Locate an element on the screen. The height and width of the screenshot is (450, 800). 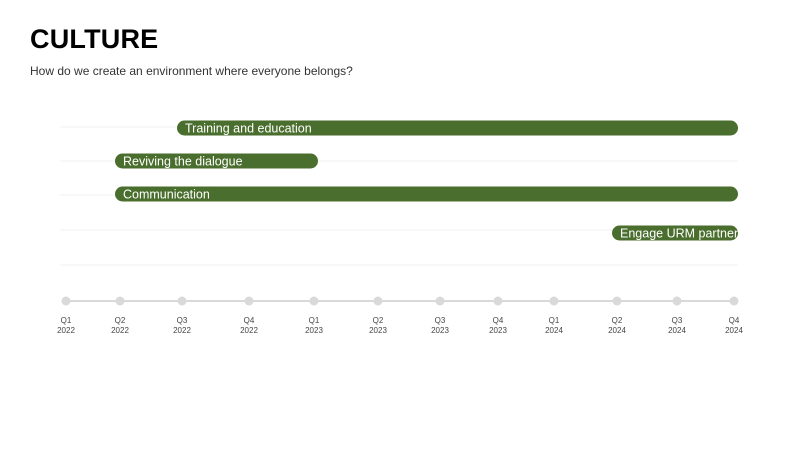
page-title: CULTURE is located at coordinates (94, 39).